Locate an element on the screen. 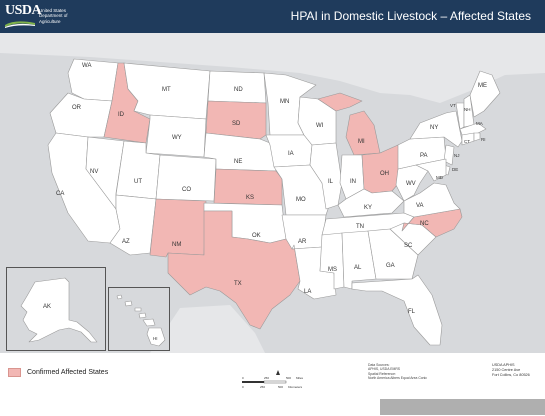 This screenshot has width=545, height=416. alaska-inset: AK is located at coordinates (56, 309).